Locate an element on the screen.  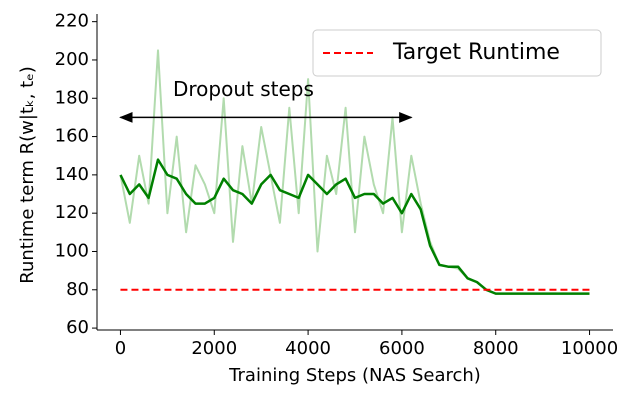
legend-box is located at coordinates (457, 53).